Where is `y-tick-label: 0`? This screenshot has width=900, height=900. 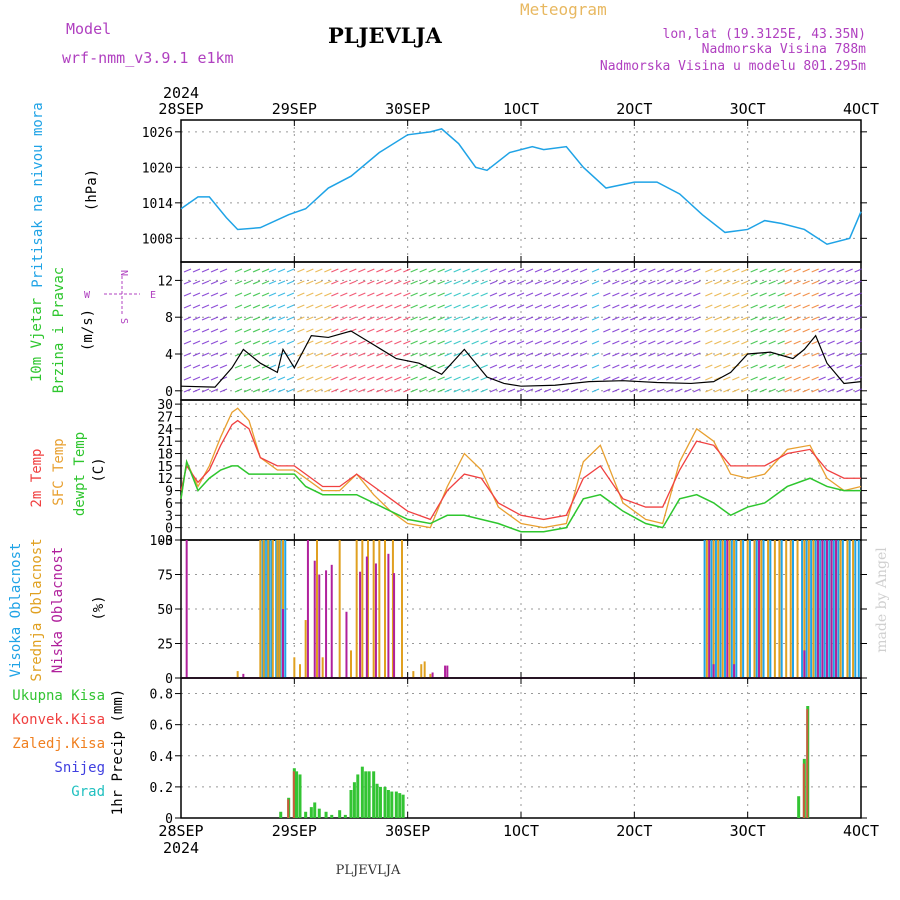
y-tick-label: 0 is located at coordinates (169, 529).